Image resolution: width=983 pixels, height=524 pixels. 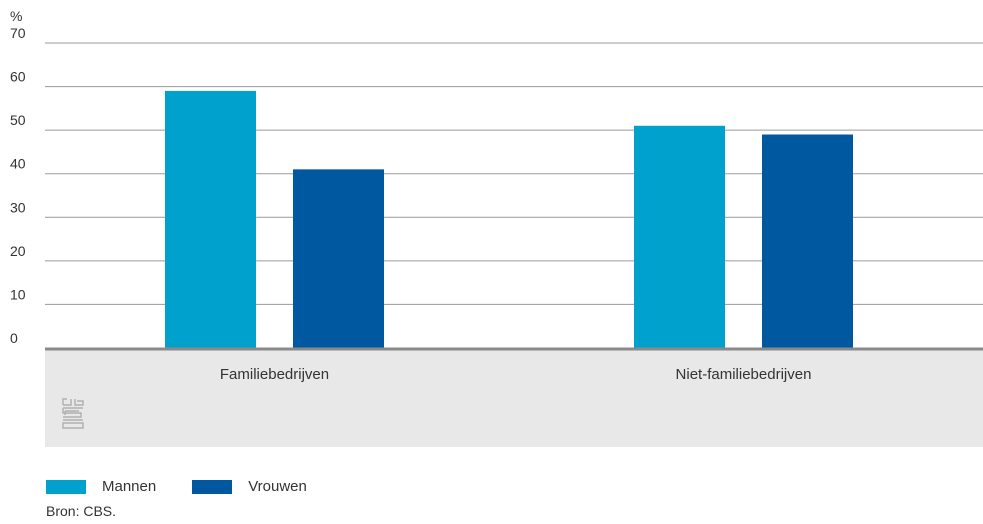 What do you see at coordinates (16, 16) in the screenshot?
I see `y-axis-unit: %` at bounding box center [16, 16].